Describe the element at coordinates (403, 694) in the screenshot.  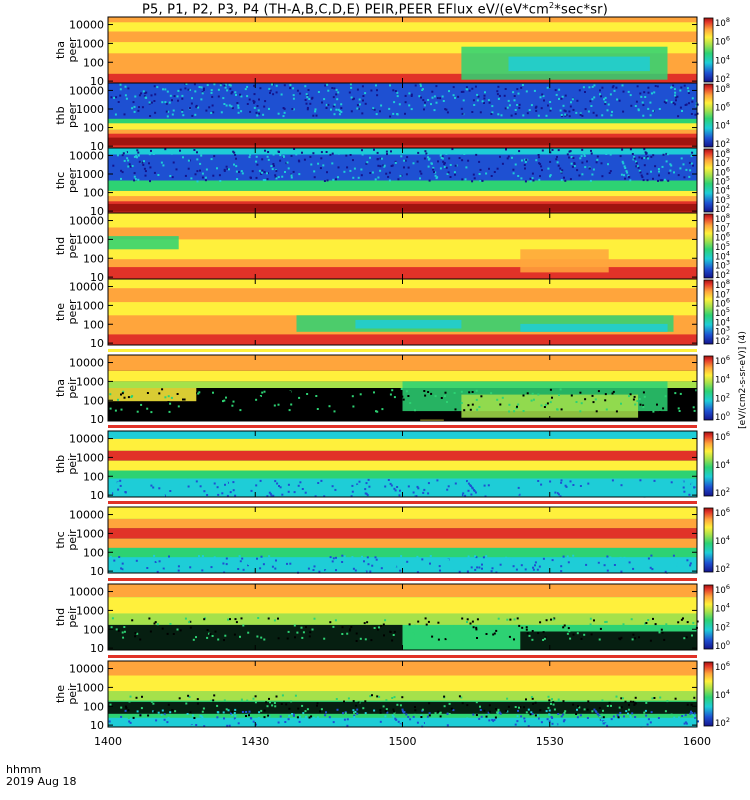
I see `heatmap-the-peir` at that location.